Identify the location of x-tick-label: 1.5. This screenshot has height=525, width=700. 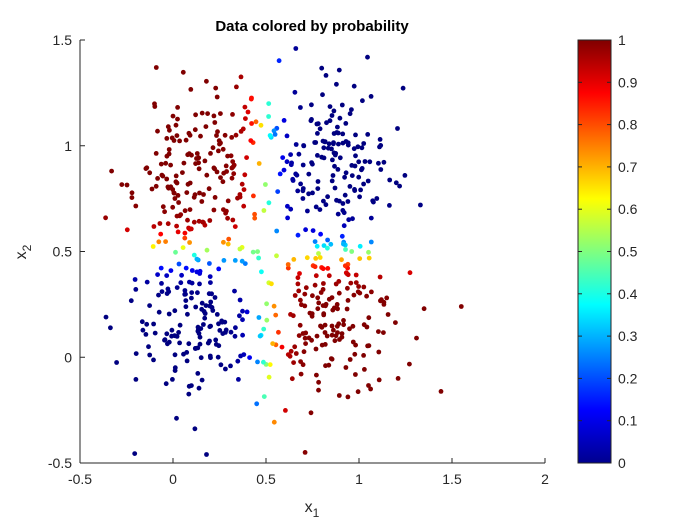
(452, 479).